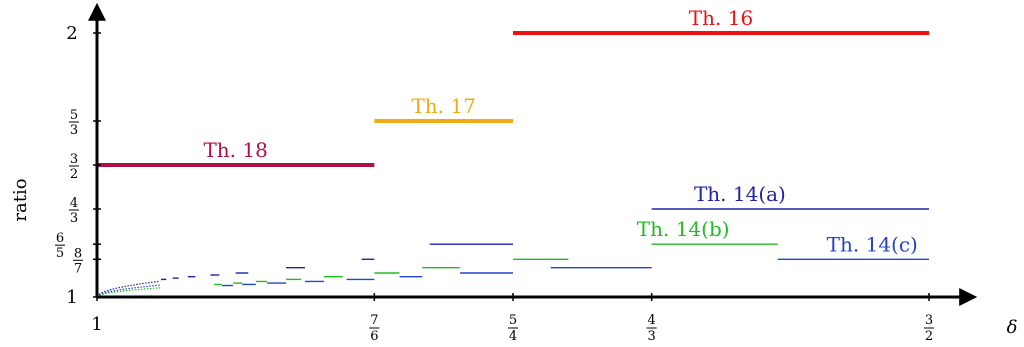  What do you see at coordinates (652, 336) in the screenshot?
I see `x-tick-den-3: 3` at bounding box center [652, 336].